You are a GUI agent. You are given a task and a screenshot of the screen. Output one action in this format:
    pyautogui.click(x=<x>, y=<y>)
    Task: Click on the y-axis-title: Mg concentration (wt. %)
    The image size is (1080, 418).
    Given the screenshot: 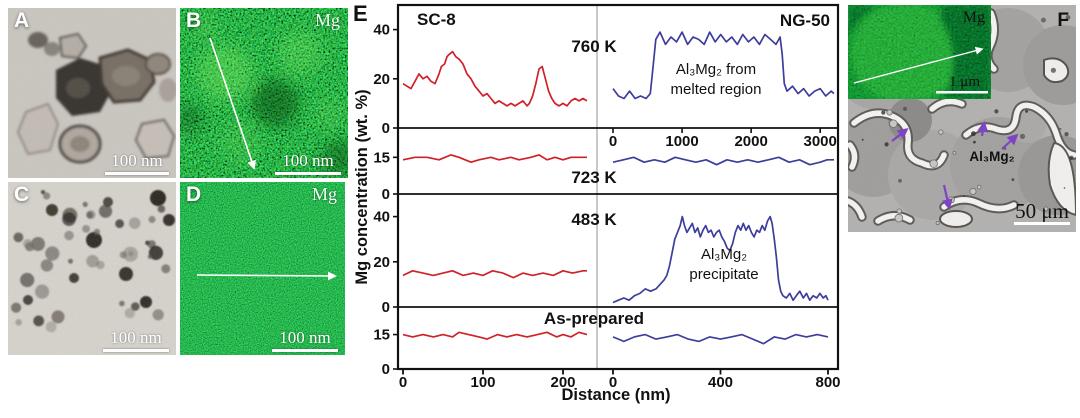 What is the action you would take?
    pyautogui.click(x=362, y=186)
    